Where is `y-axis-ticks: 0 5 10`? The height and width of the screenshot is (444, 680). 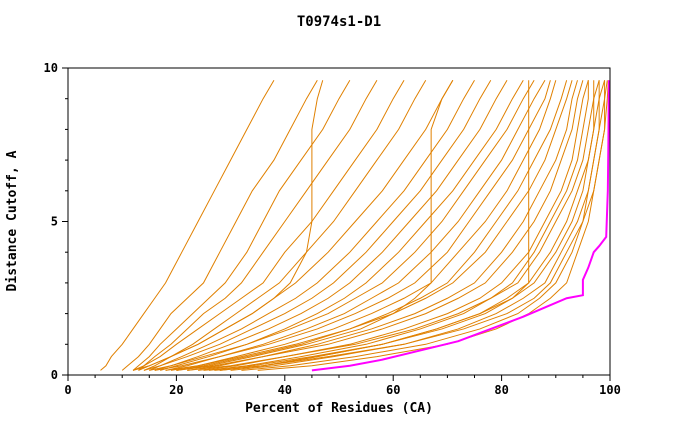
y-axis-ticks: 0 5 10 is located at coordinates (56, 221).